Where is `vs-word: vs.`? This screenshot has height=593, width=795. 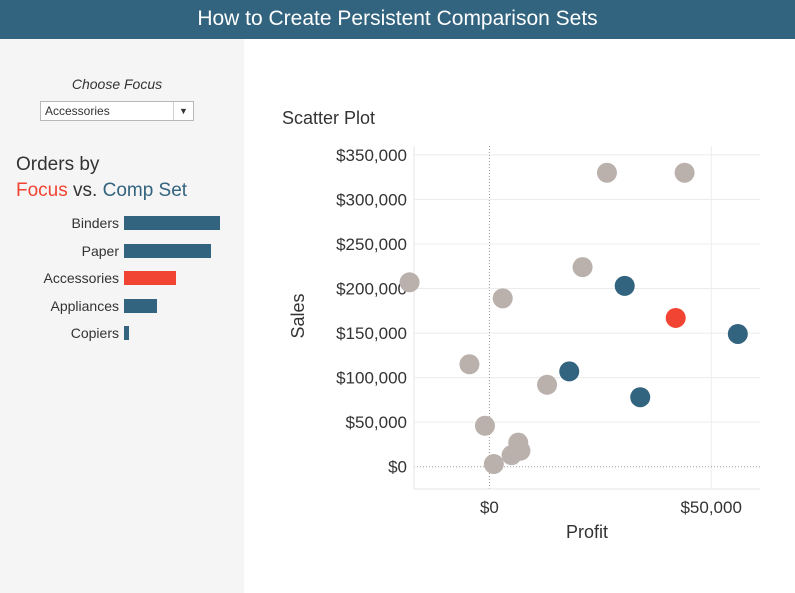
vs-word: vs. is located at coordinates (85, 190).